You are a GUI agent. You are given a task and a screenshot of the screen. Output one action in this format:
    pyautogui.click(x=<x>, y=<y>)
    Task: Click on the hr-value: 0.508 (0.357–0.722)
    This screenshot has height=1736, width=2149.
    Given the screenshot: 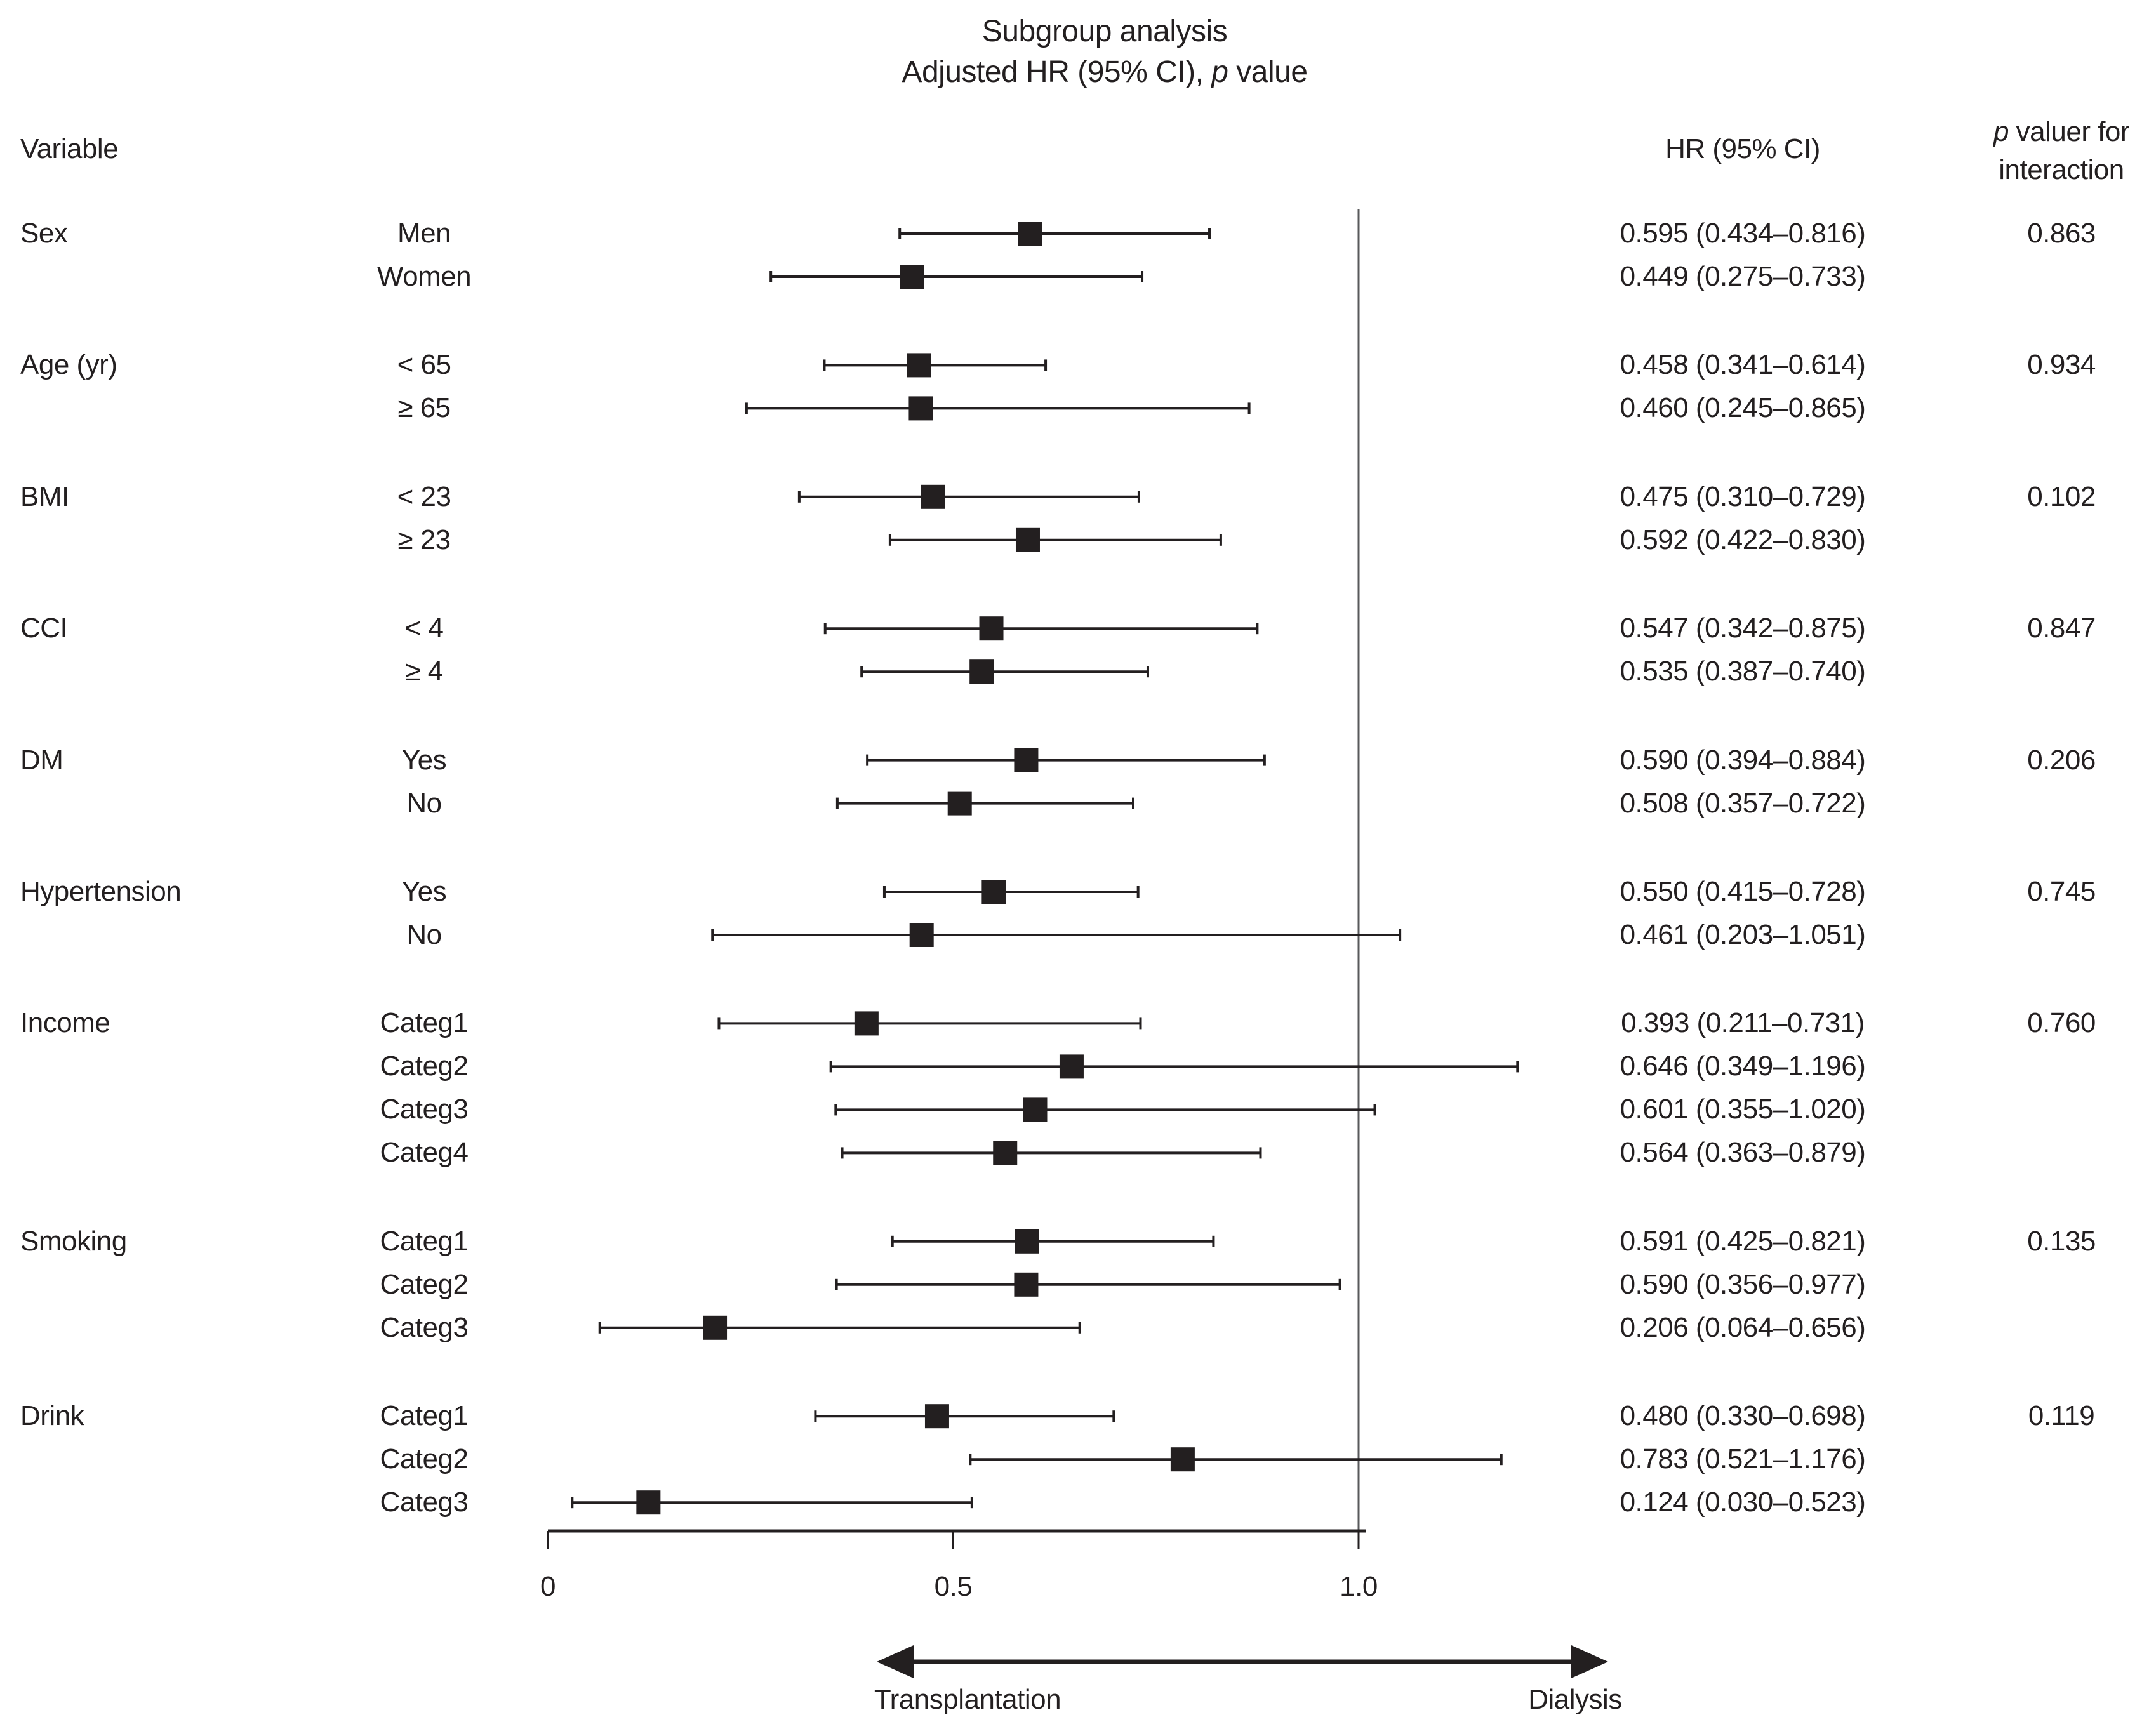 What is the action you would take?
    pyautogui.click(x=1743, y=803)
    